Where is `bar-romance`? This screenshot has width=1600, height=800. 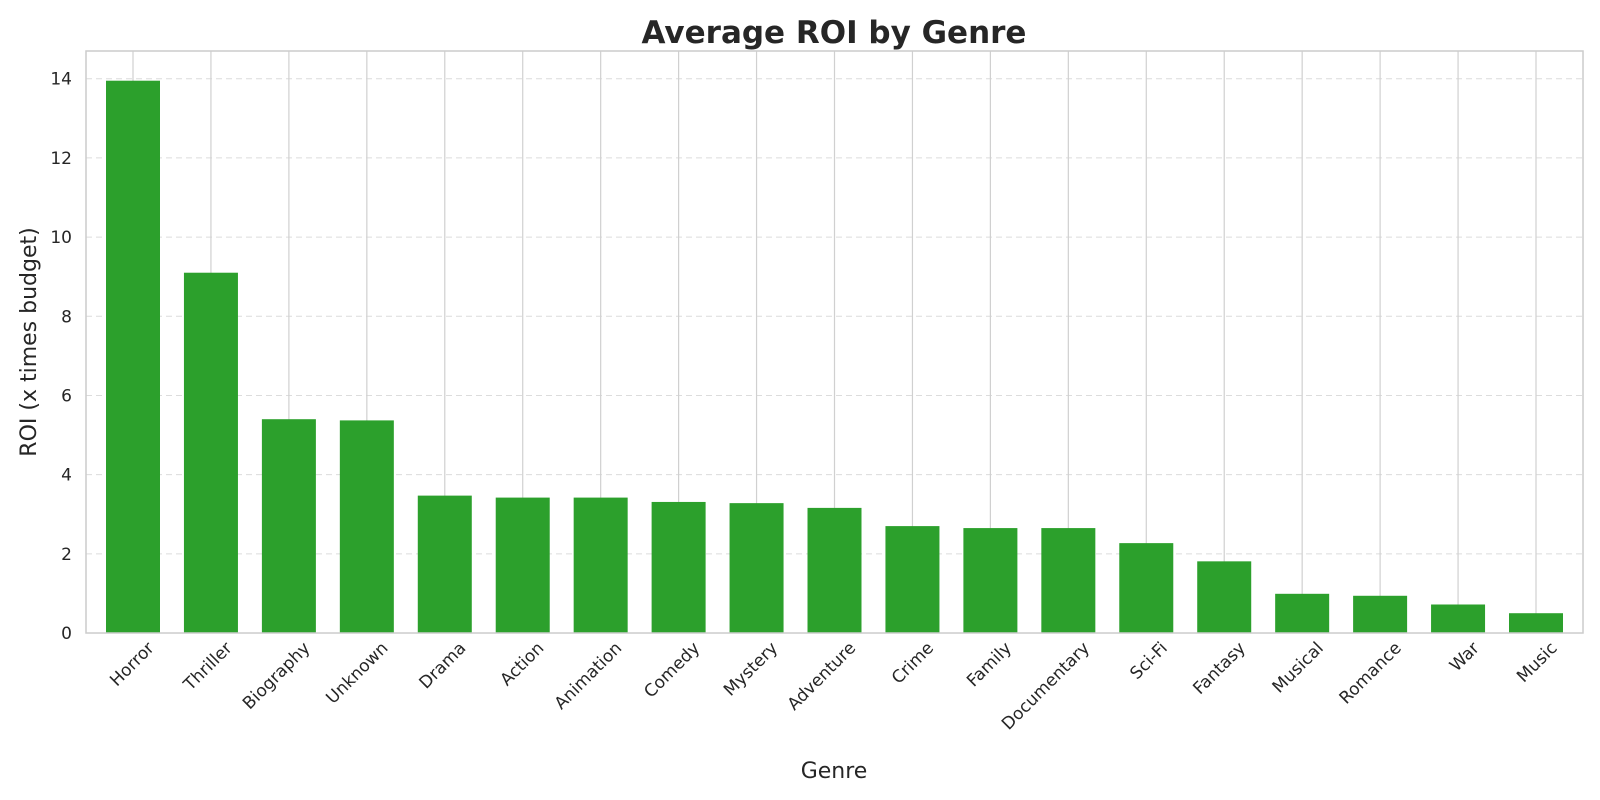
bar-romance is located at coordinates (1380, 614).